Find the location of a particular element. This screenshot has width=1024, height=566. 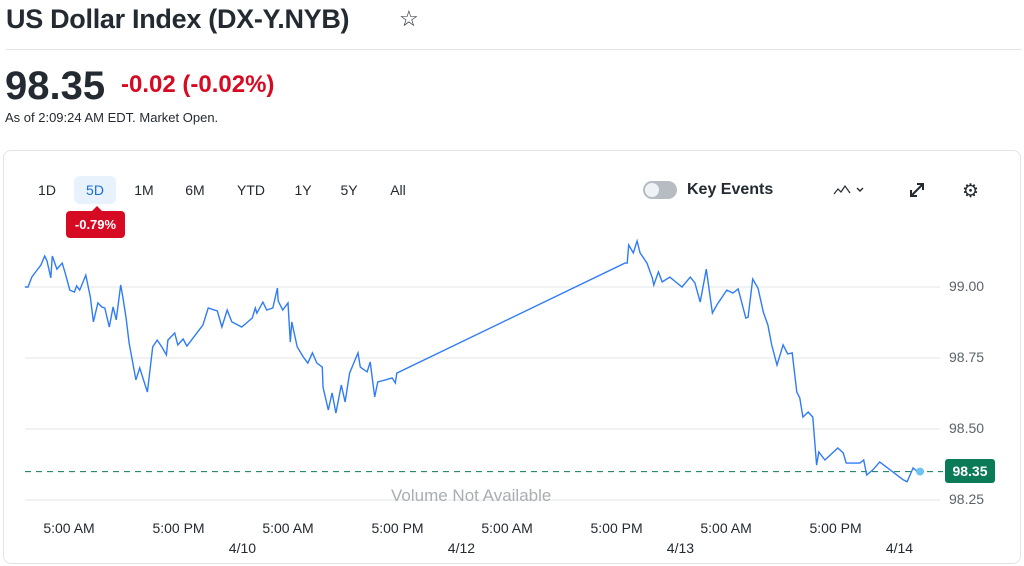

y-tick-label: 98.25 is located at coordinates (967, 499).